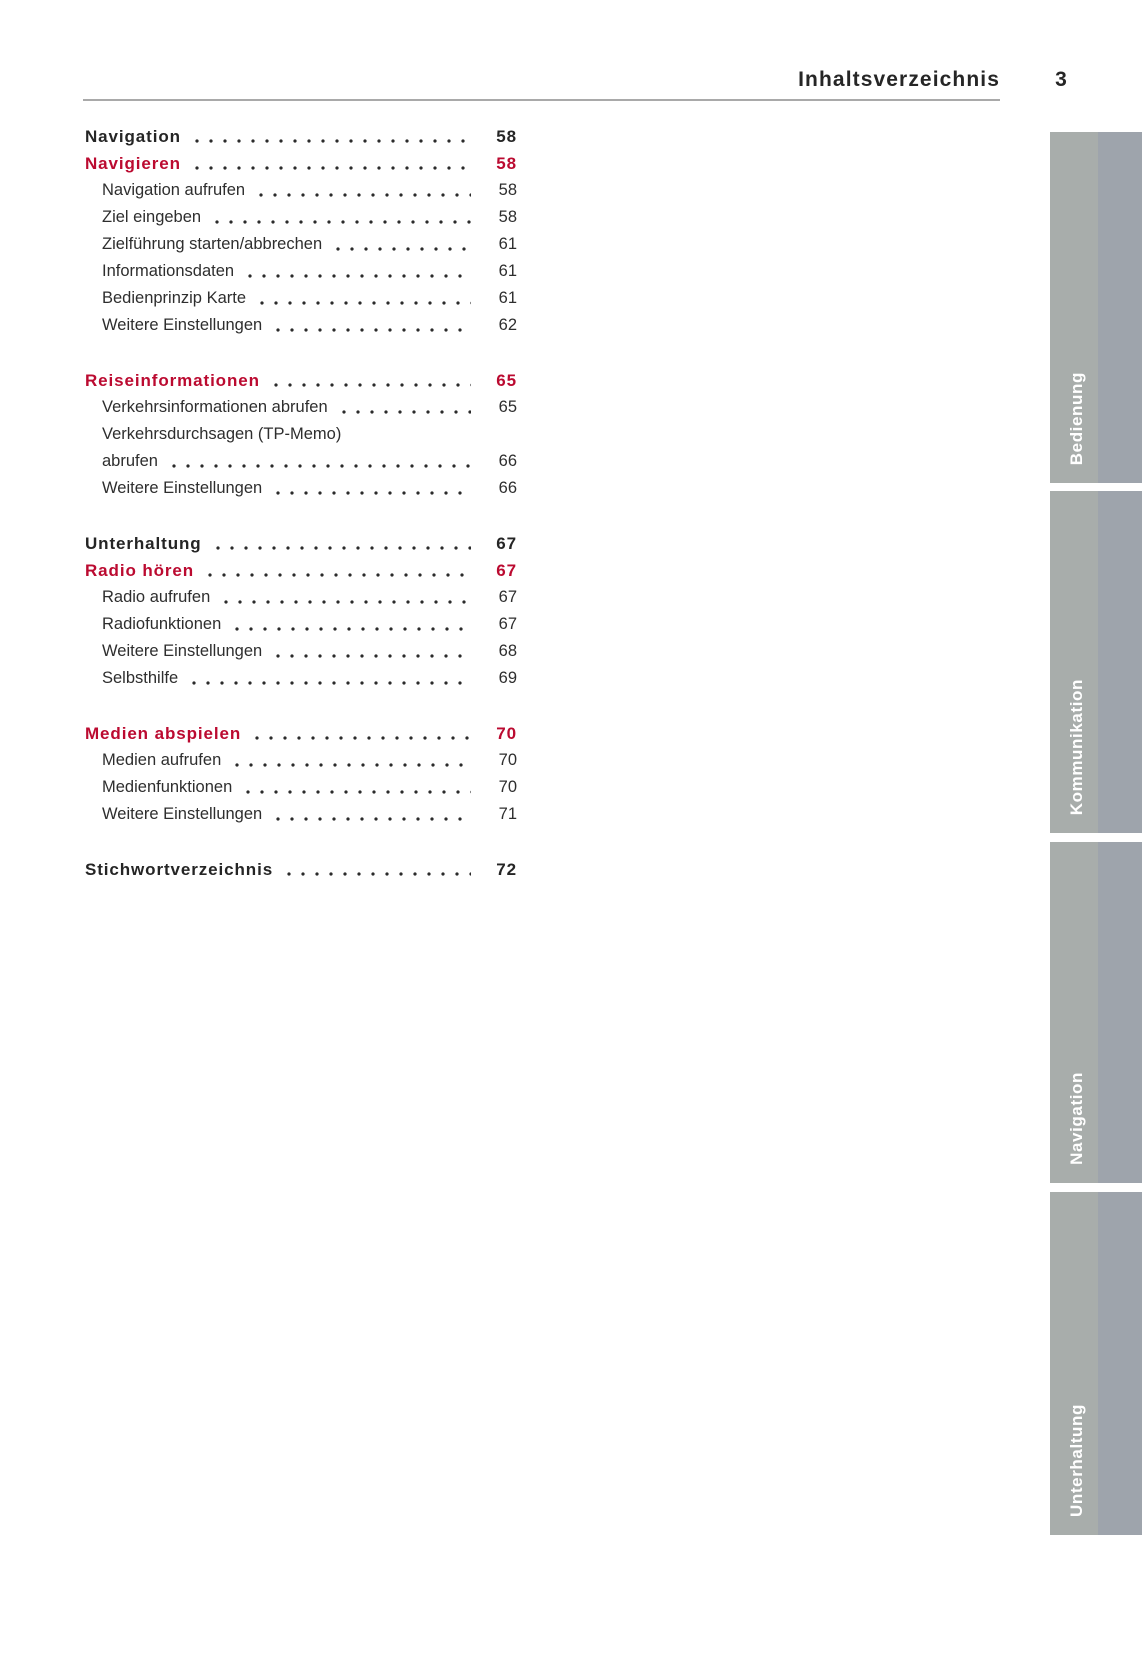  I want to click on page-number: 3, so click(1061, 79).